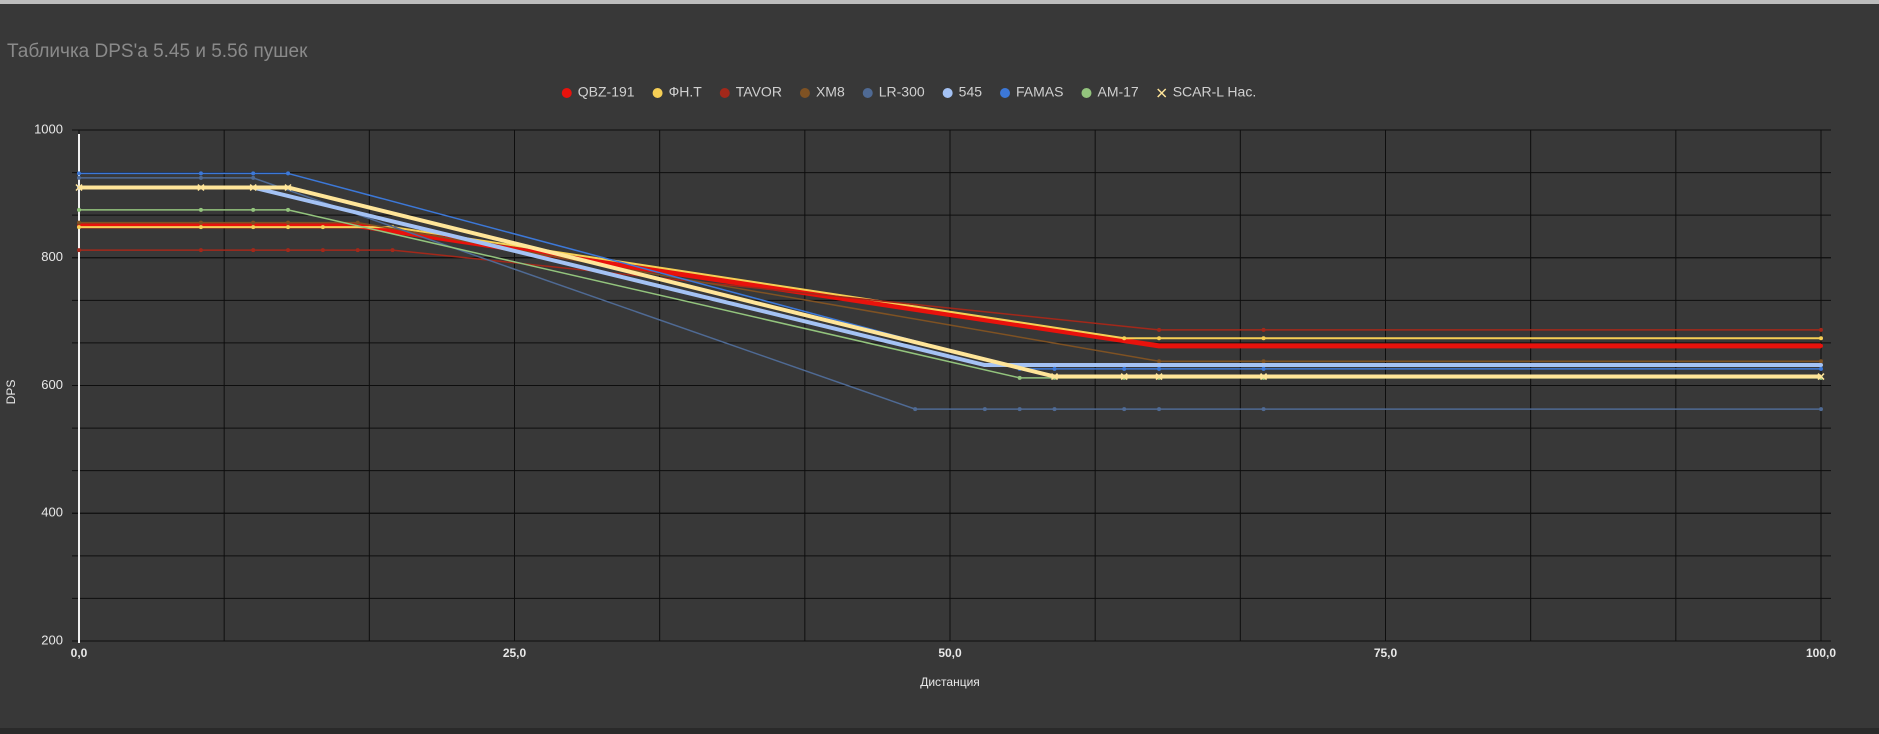  What do you see at coordinates (830, 92) in the screenshot?
I see `legend-label: XM8` at bounding box center [830, 92].